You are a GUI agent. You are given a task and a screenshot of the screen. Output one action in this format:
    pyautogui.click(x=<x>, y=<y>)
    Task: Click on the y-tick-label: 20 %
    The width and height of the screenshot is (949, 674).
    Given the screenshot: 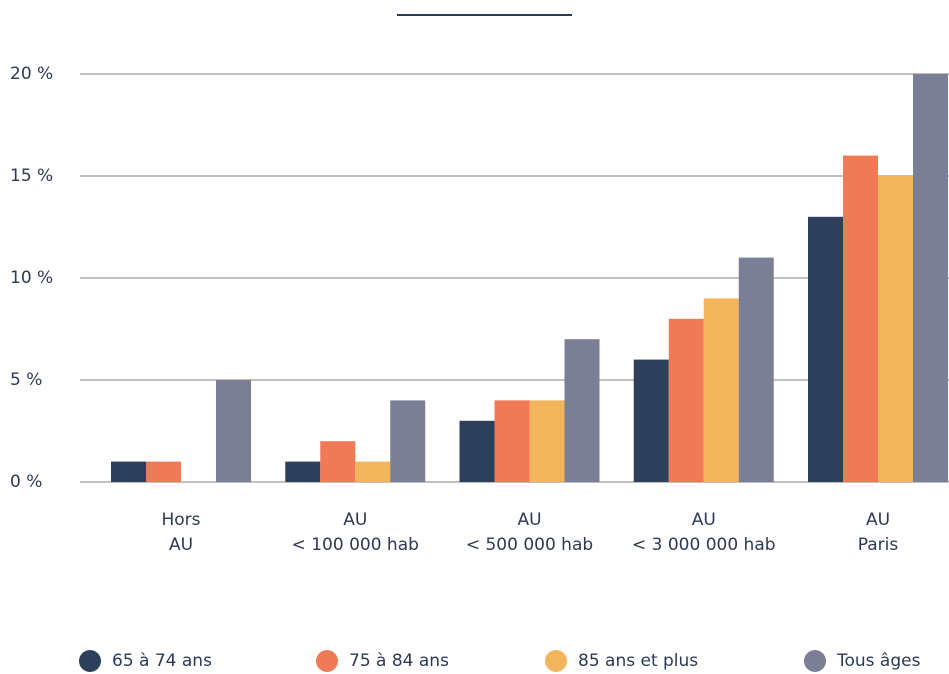 What is the action you would take?
    pyautogui.click(x=31, y=74)
    